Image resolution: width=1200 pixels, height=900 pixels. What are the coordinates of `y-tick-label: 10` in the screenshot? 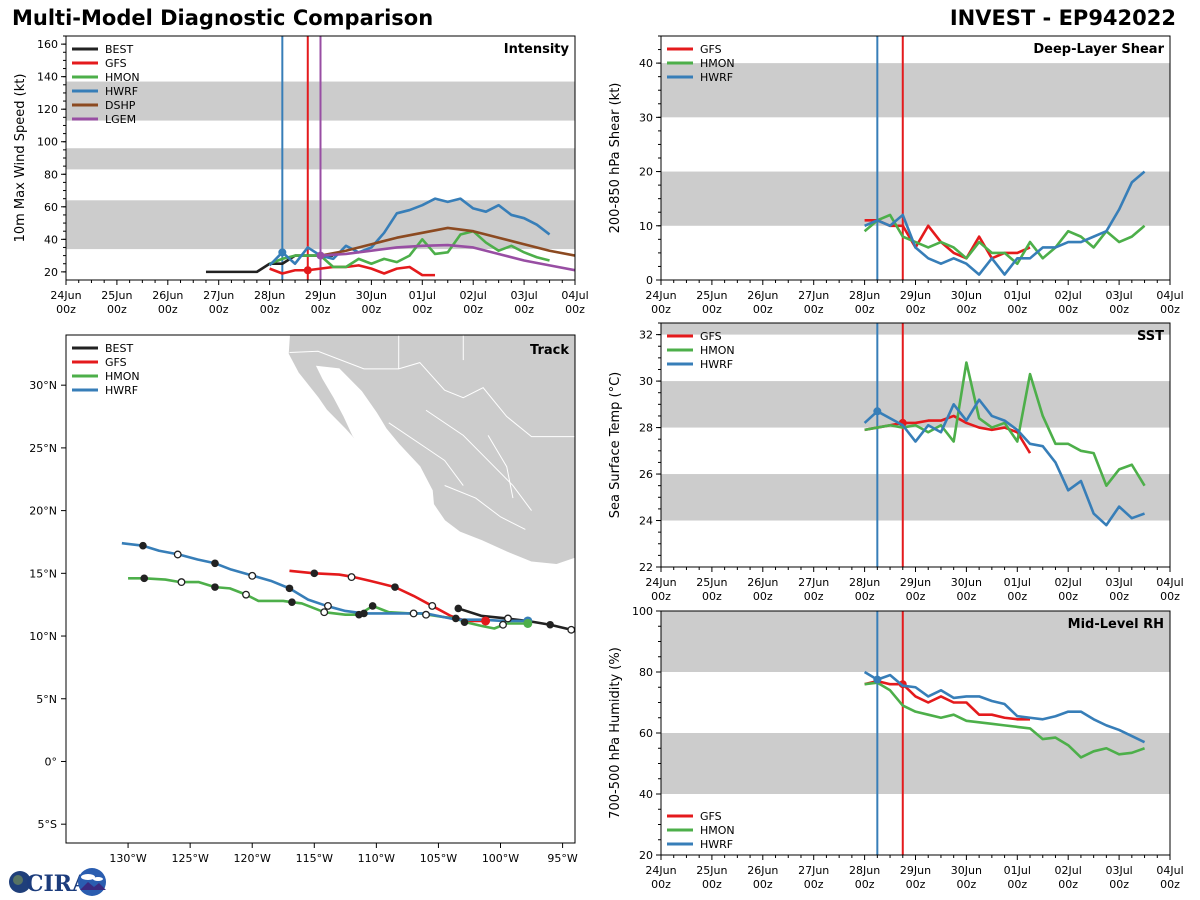 It's located at (646, 226).